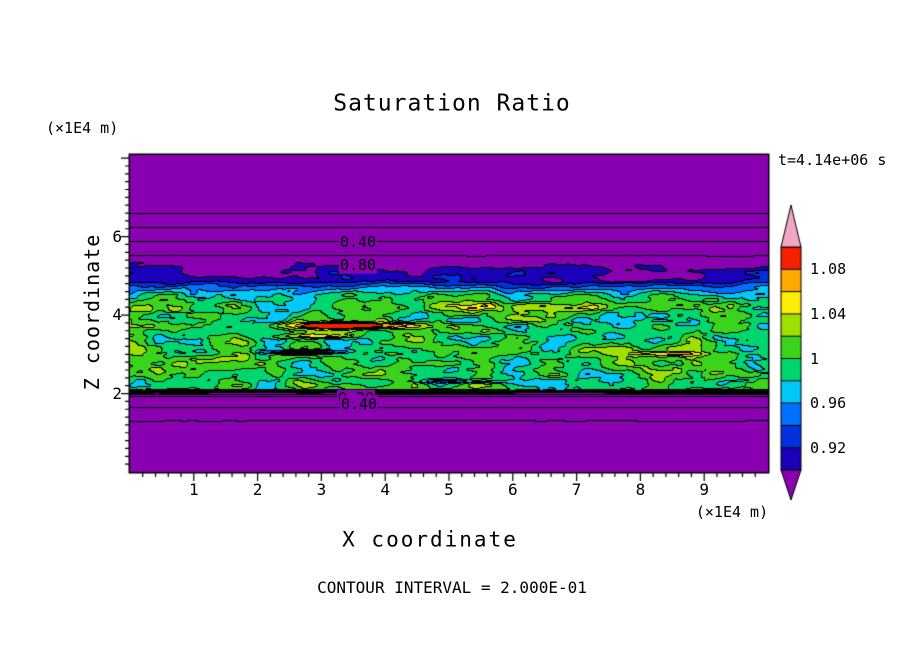 The image size is (904, 654). What do you see at coordinates (358, 264) in the screenshot?
I see `contour-line-label: 0.80` at bounding box center [358, 264].